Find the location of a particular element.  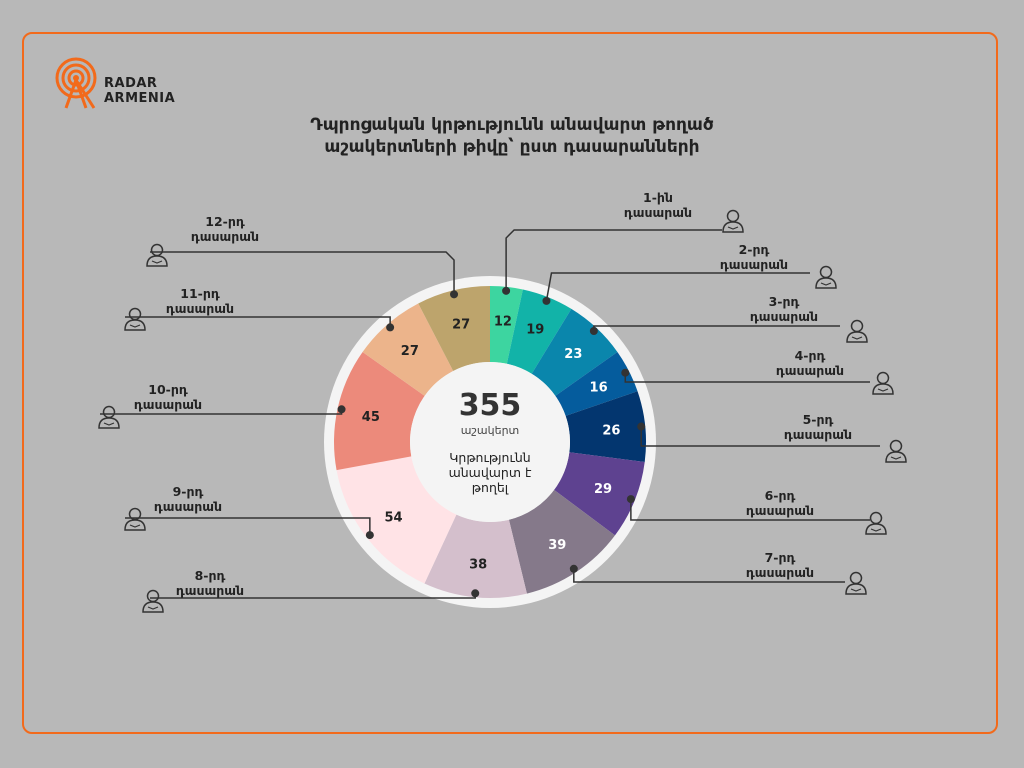

grade-label-number: 11-րդ is located at coordinates (200, 293).